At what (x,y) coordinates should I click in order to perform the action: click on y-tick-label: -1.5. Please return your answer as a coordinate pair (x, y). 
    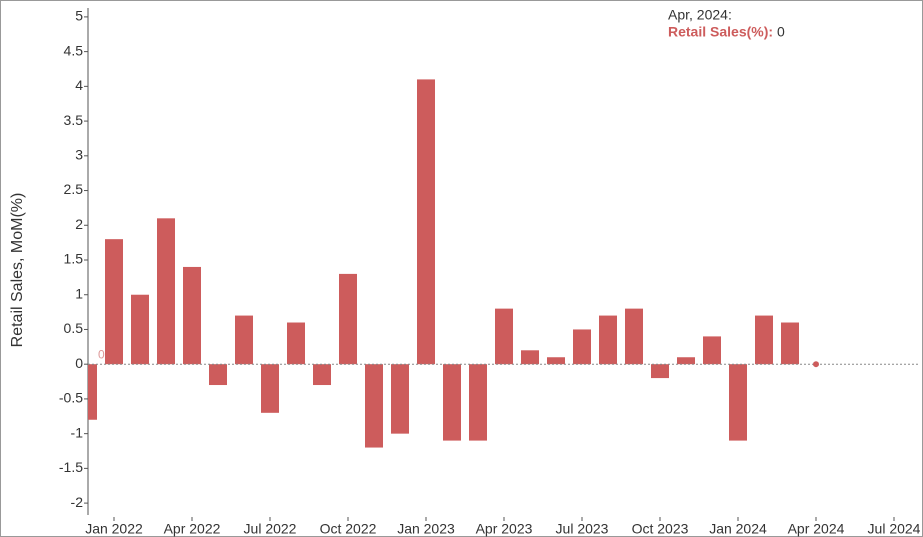
    Looking at the image, I should click on (71, 467).